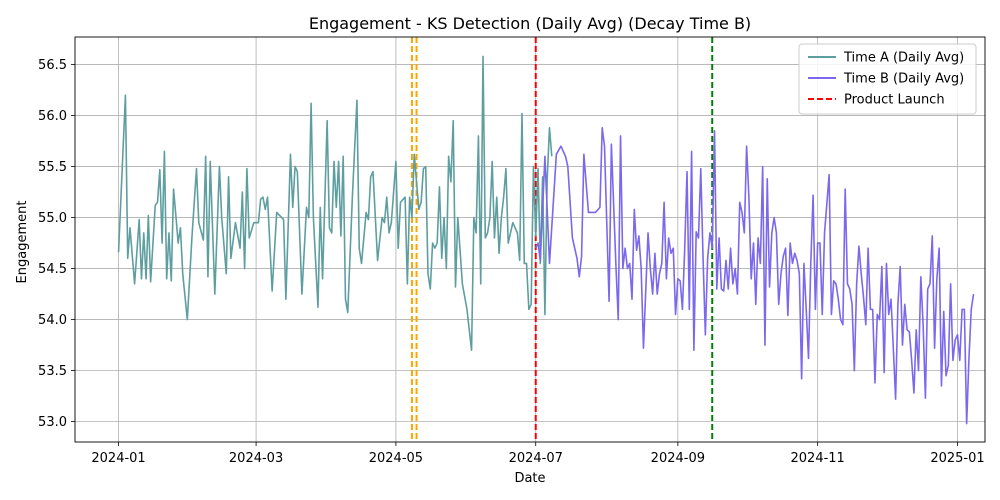 This screenshot has width=1000, height=500. Describe the element at coordinates (52, 320) in the screenshot. I see `y-tick-label: 54.0` at that location.